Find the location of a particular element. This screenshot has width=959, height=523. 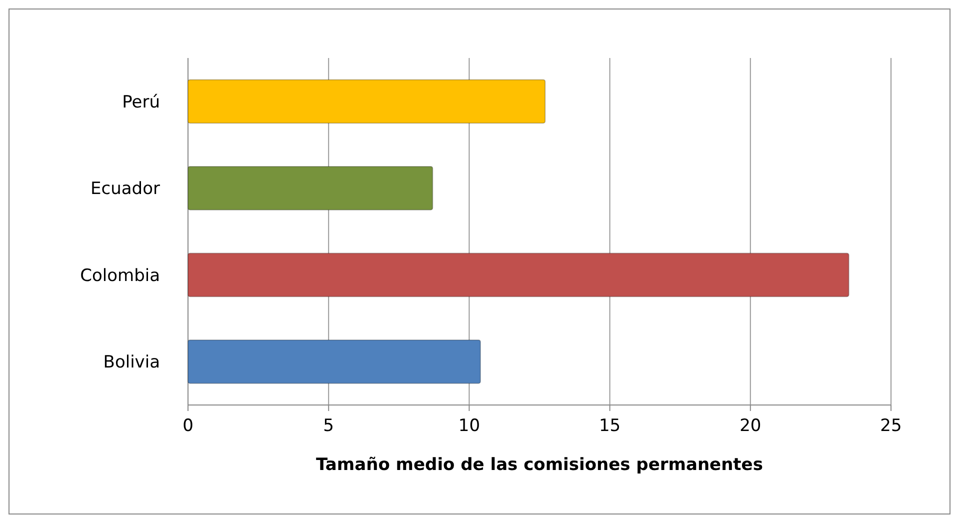

x-tick-label: 0 is located at coordinates (188, 426).